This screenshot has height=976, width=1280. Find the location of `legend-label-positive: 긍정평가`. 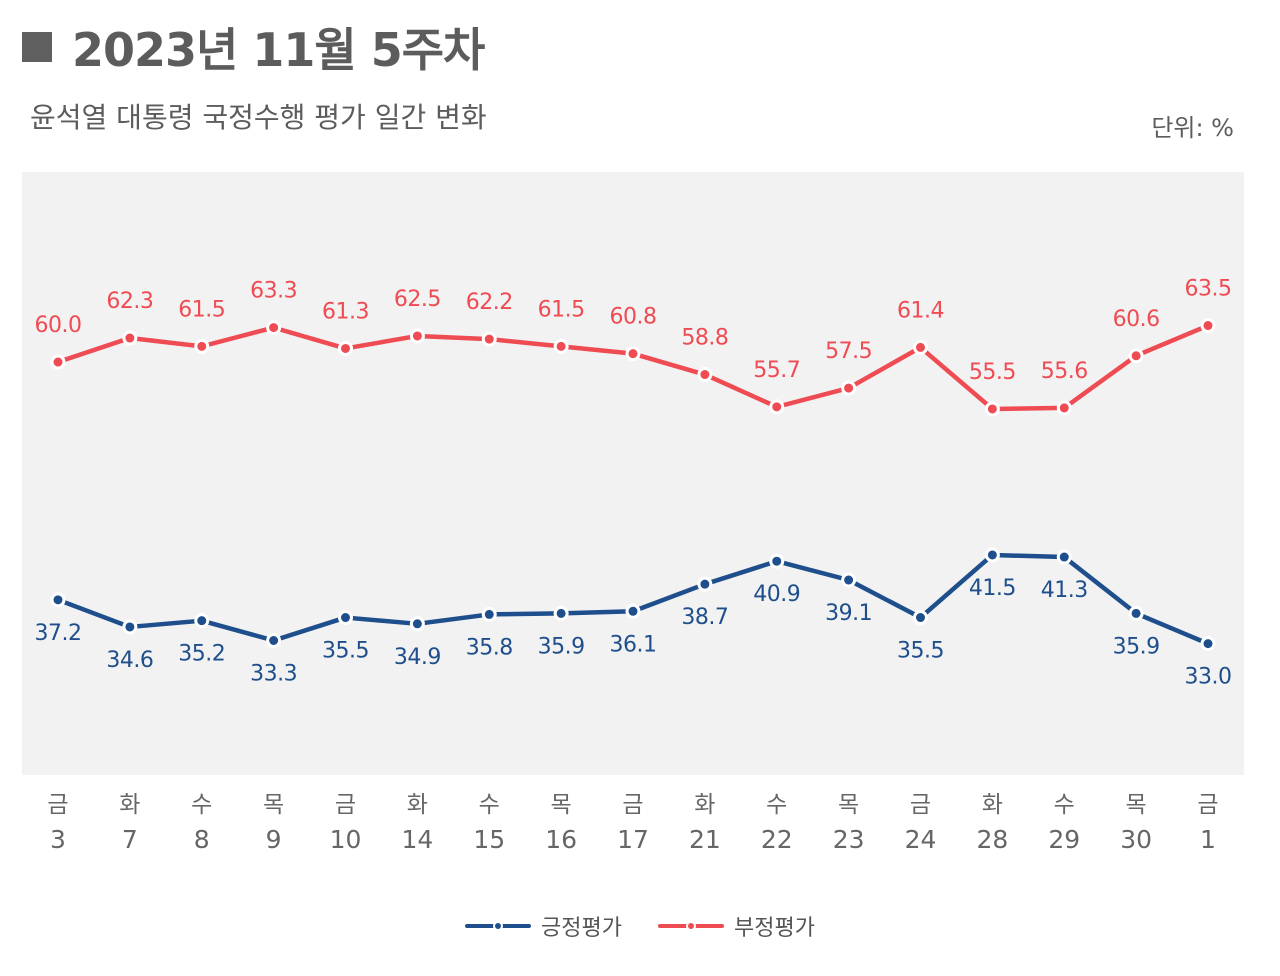

legend-label-positive: 긍정평가 is located at coordinates (581, 928).